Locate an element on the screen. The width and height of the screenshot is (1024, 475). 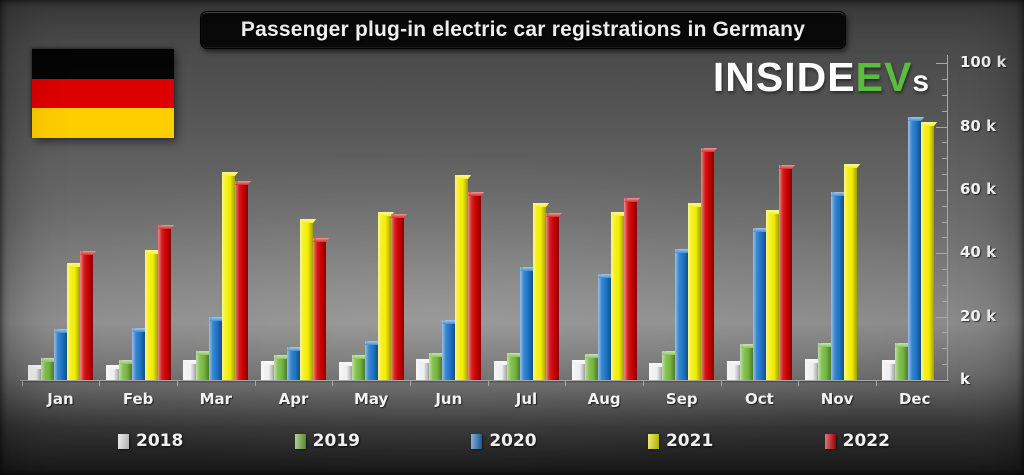
bar-2019-May is located at coordinates (359, 367).